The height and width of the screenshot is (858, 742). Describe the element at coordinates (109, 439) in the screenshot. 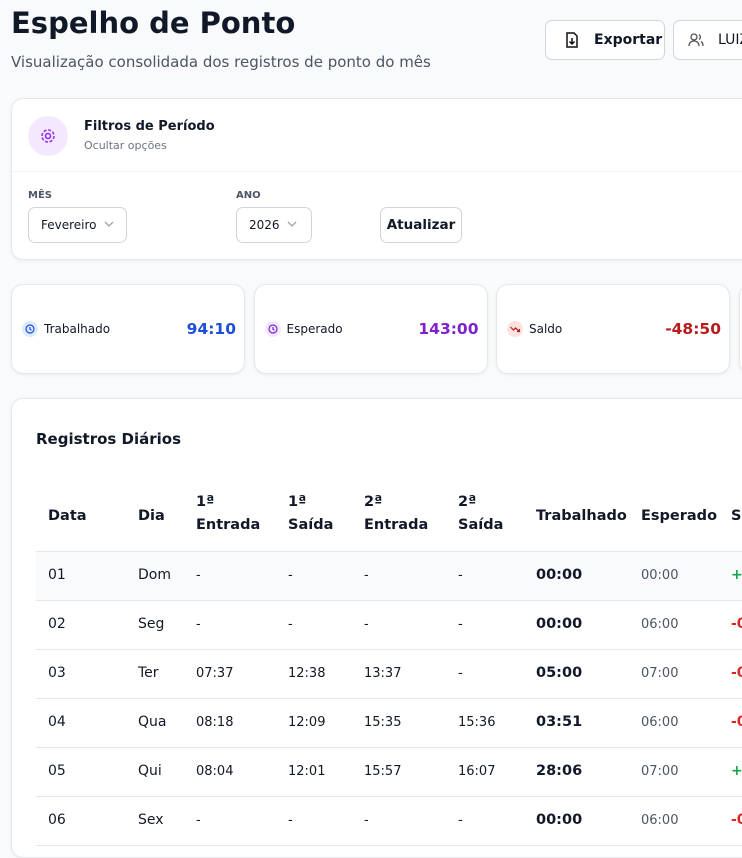

I see `table-title: Registros Diários` at that location.